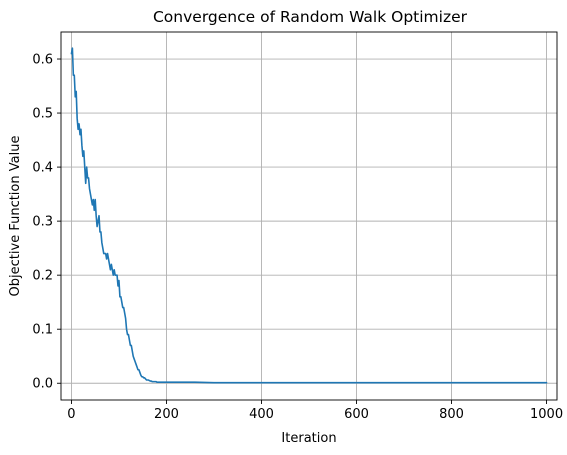 This screenshot has width=567, height=455. Describe the element at coordinates (308, 438) in the screenshot. I see `x-axis-title: Iteration` at that location.